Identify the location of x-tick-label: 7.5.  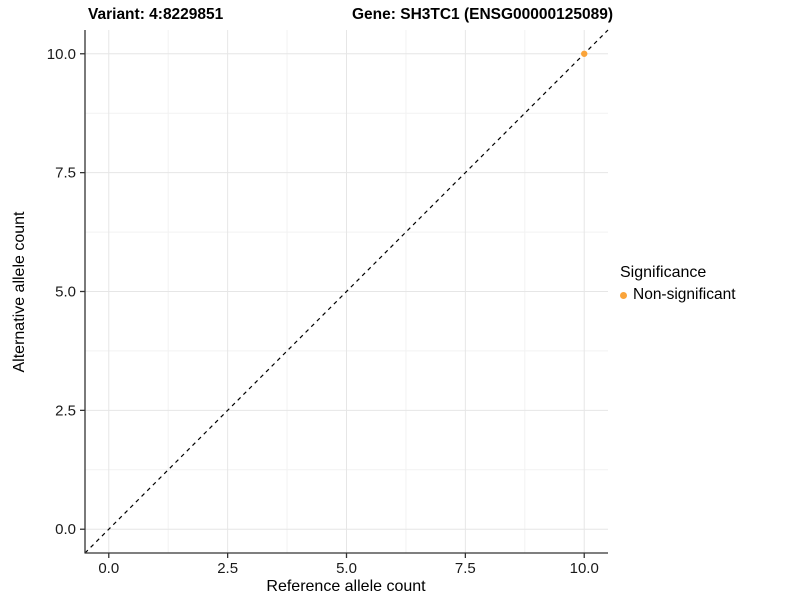
(465, 568).